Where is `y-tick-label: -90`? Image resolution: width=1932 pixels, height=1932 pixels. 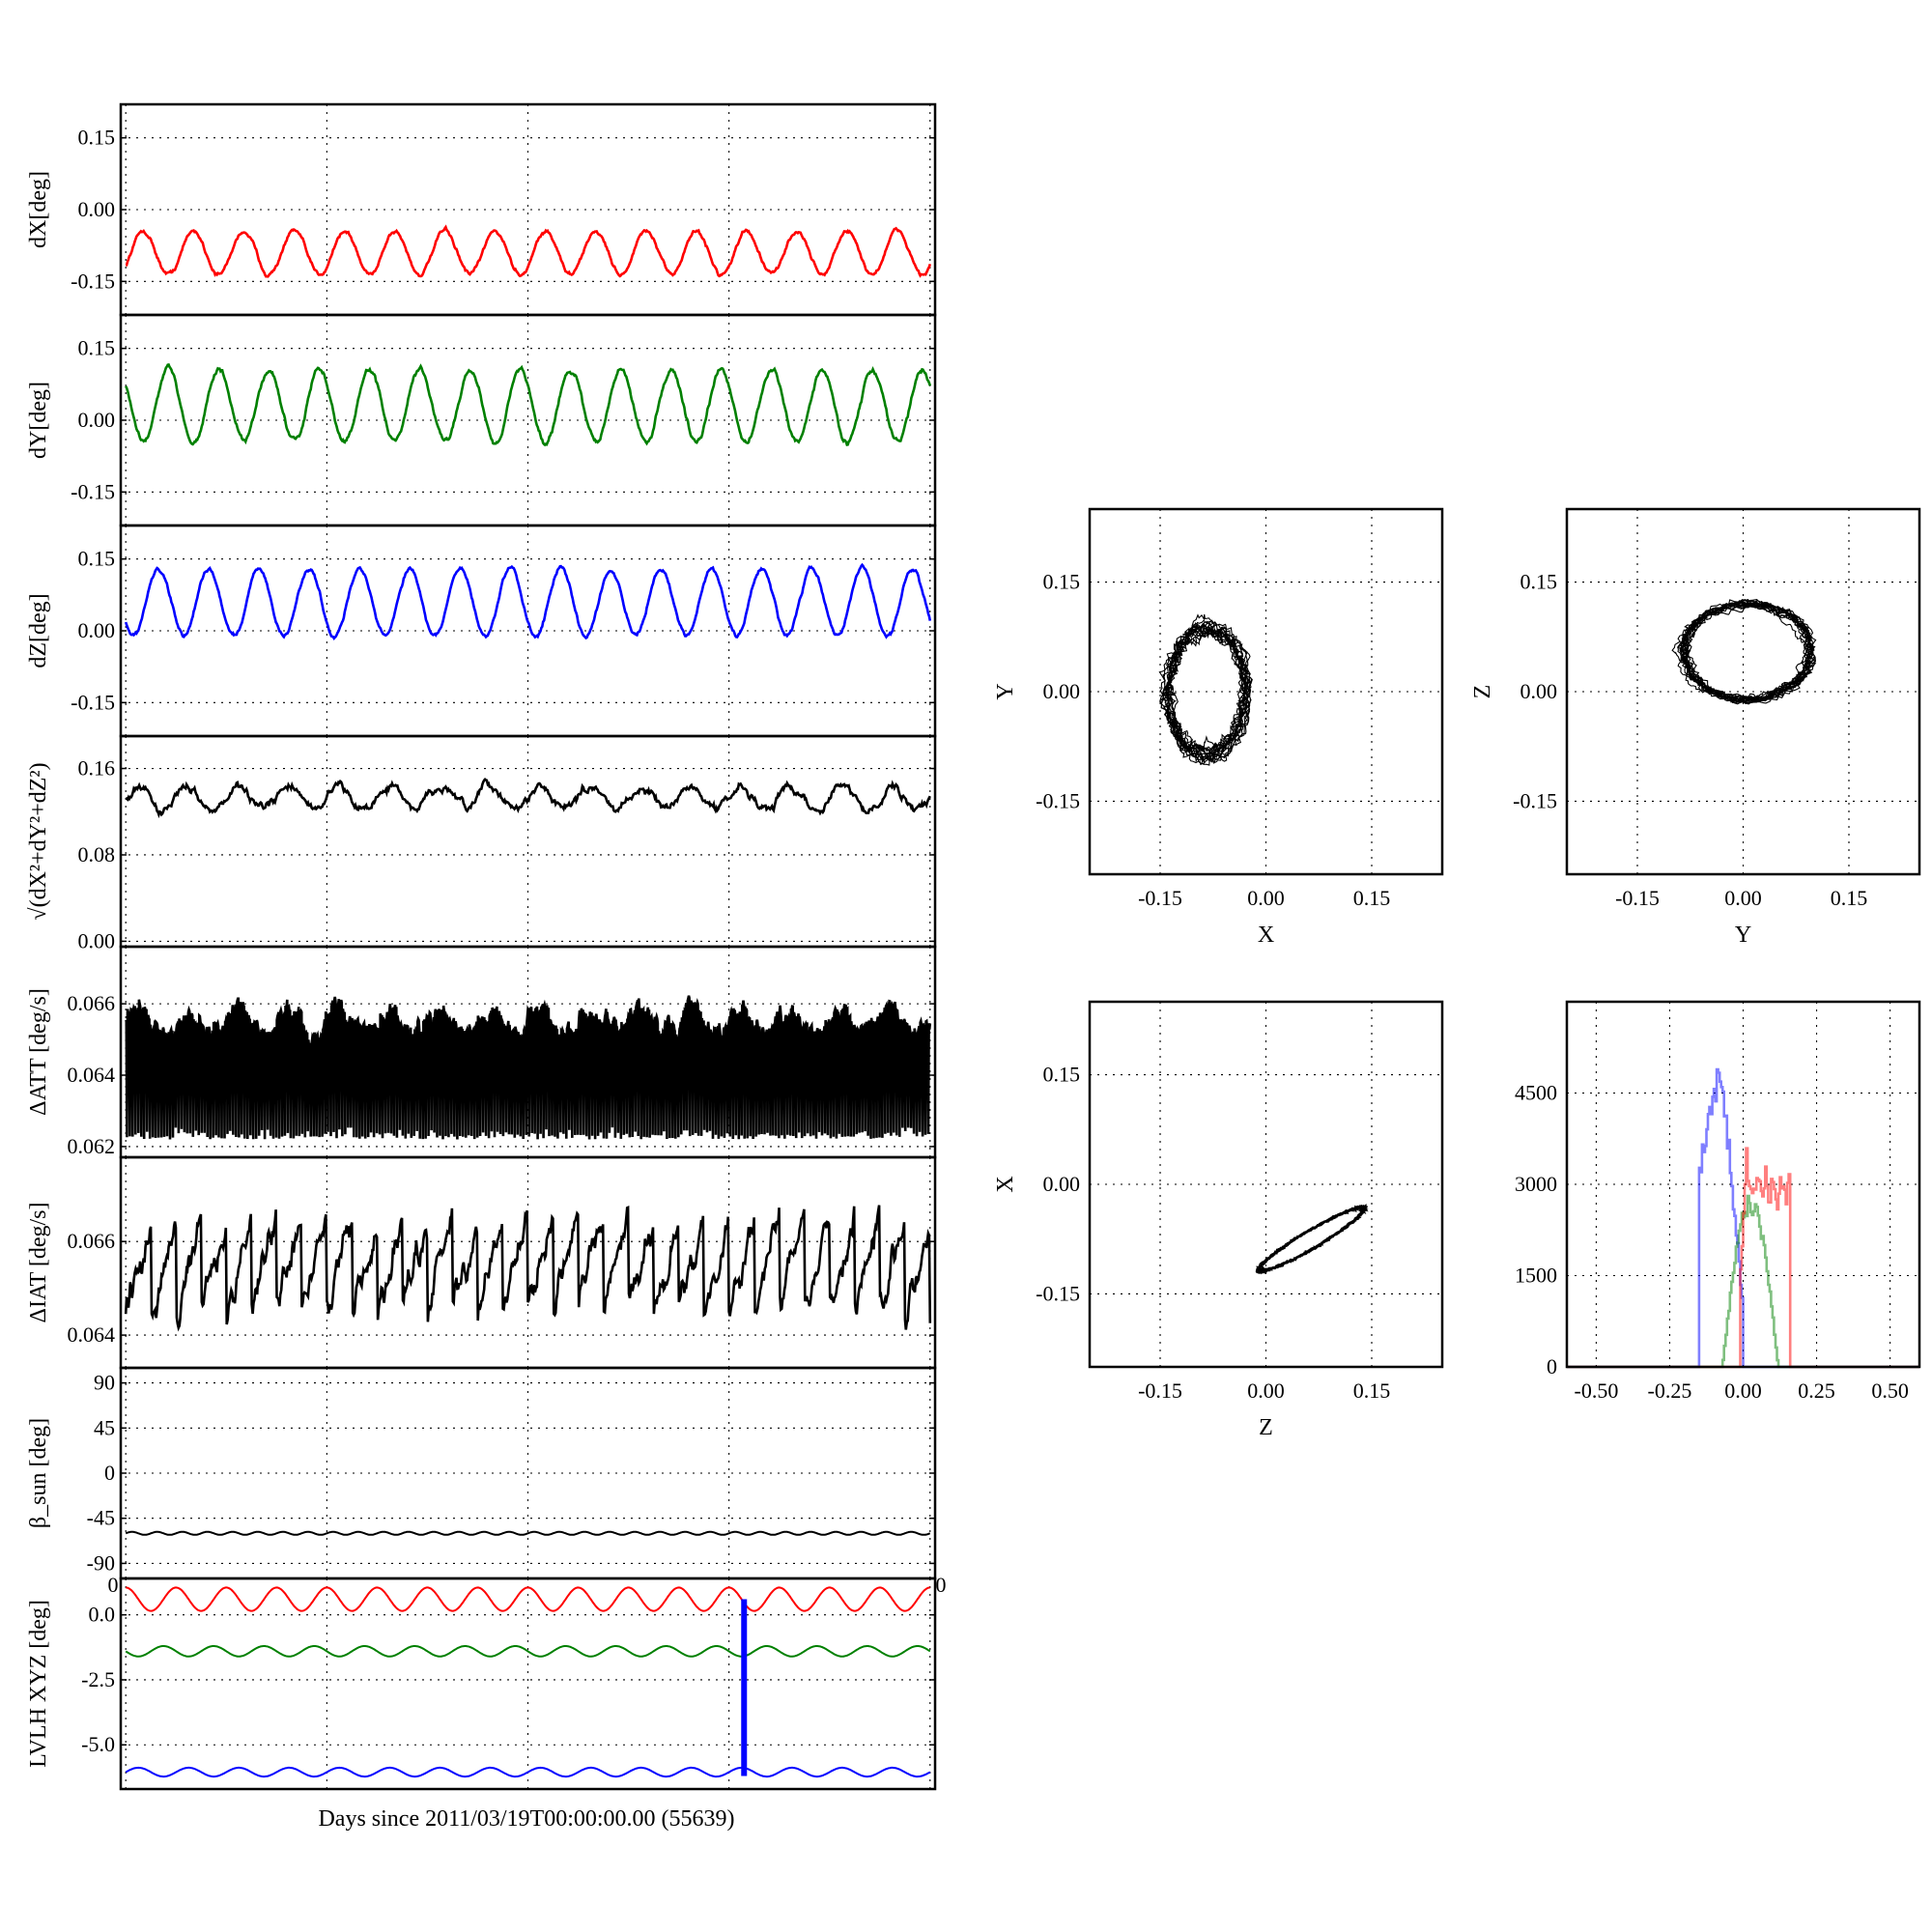 y-tick-label: -90 is located at coordinates (101, 1562).